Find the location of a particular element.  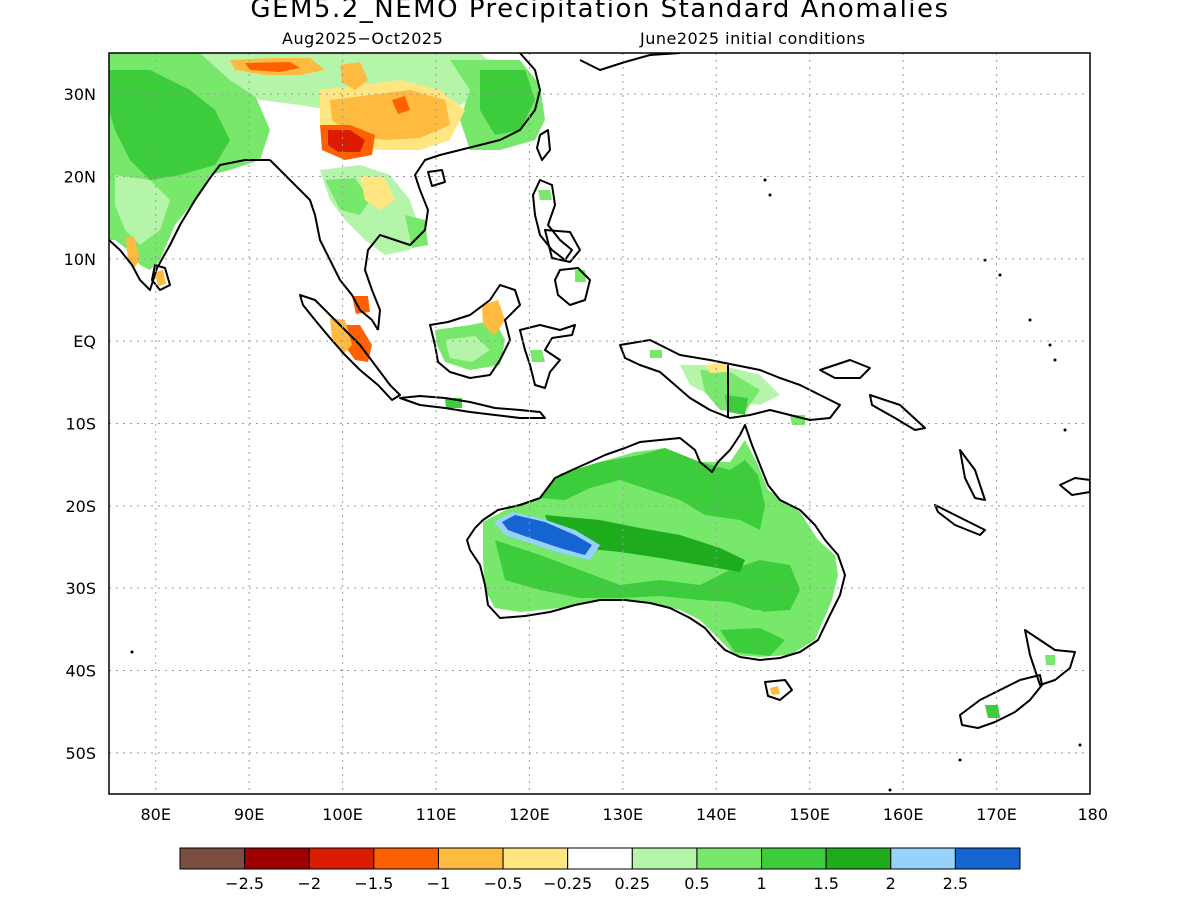

china-red is located at coordinates (346, 141).